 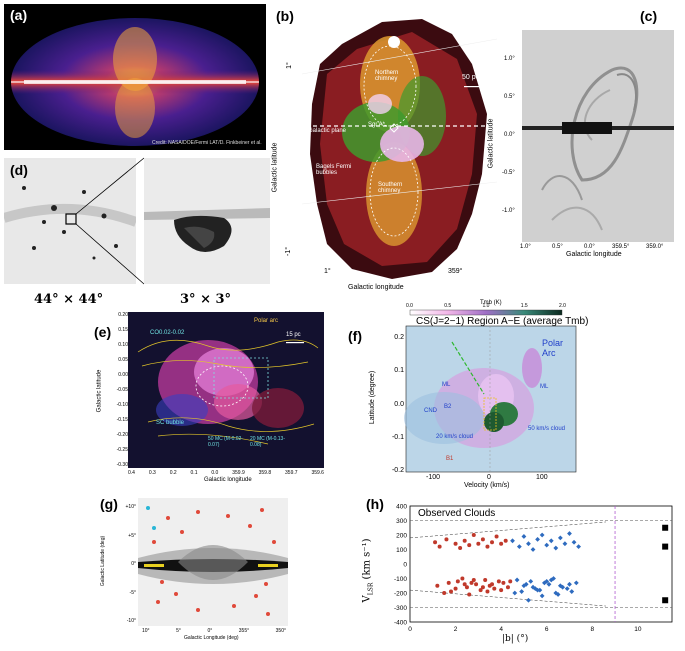 I want to click on radio-image, so click(x=598, y=136).